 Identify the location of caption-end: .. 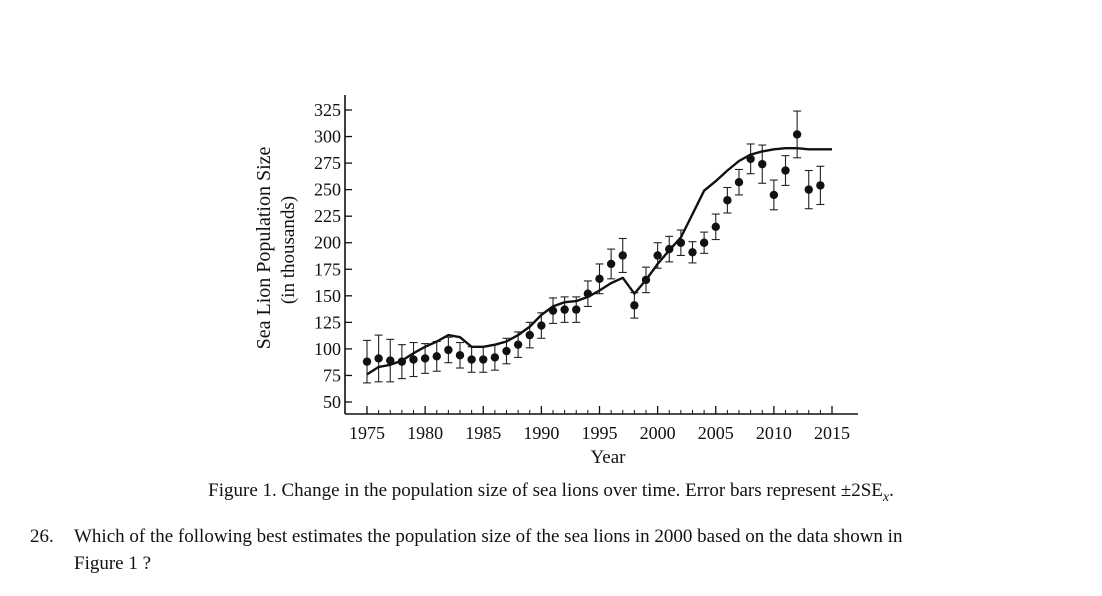
(891, 490).